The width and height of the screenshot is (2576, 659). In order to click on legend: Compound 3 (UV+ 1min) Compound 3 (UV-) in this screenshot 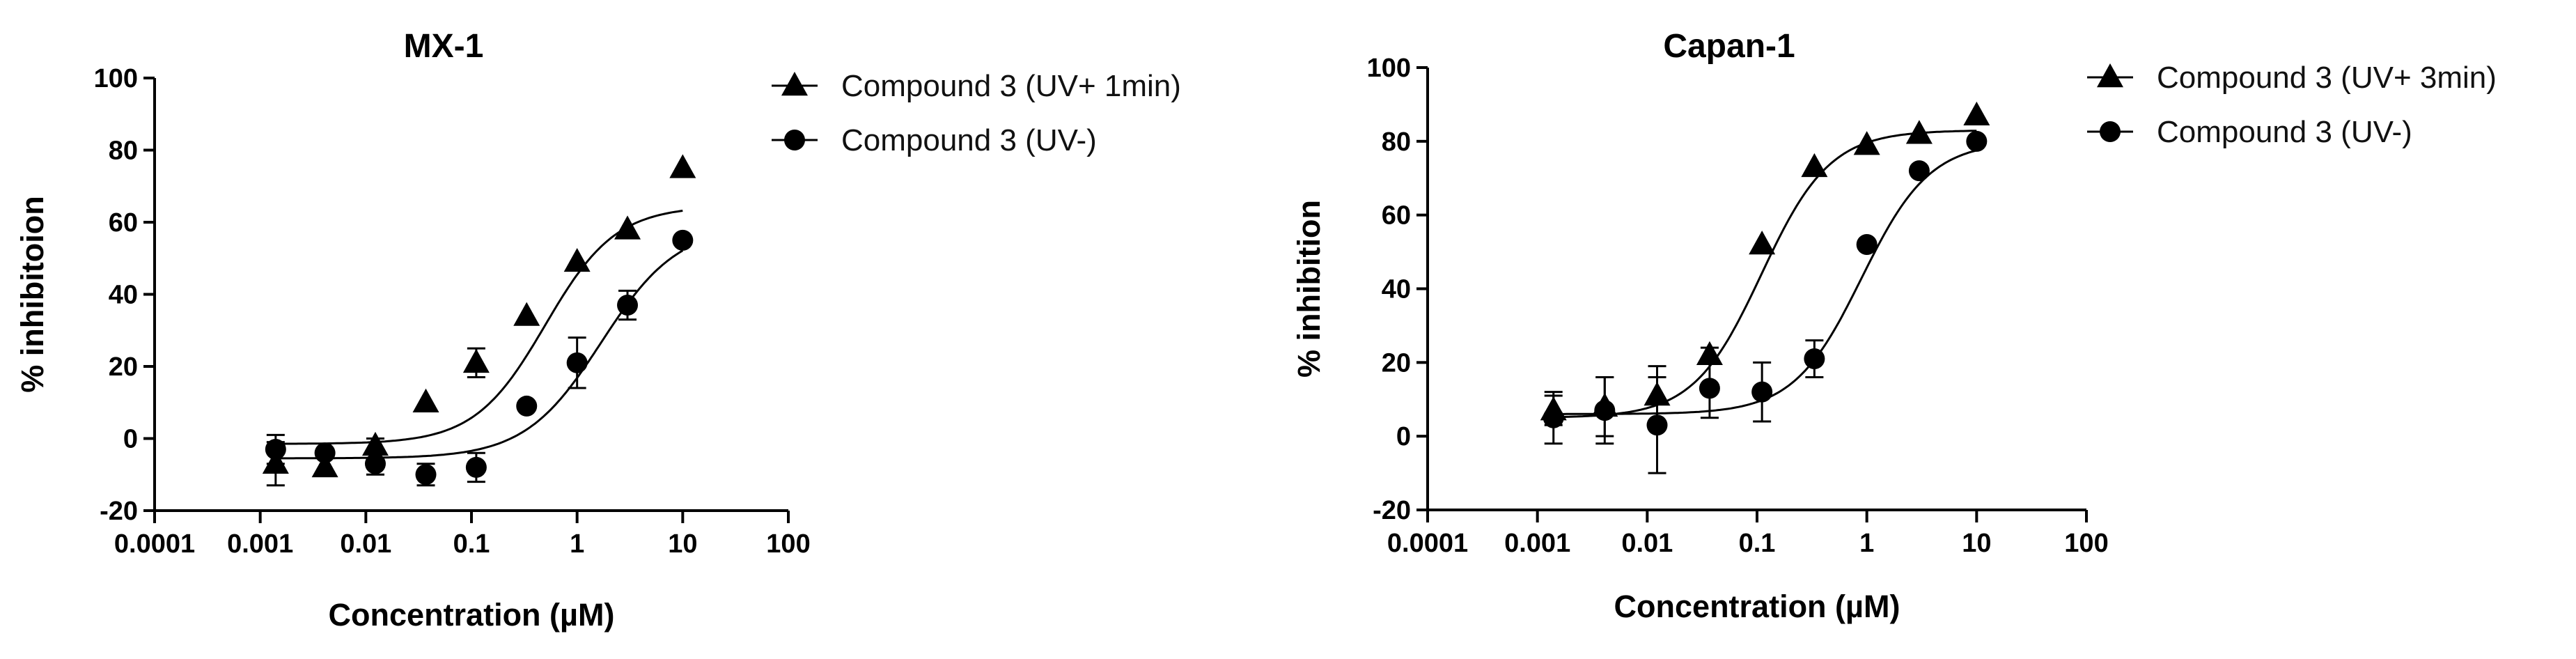, I will do `click(977, 113)`.